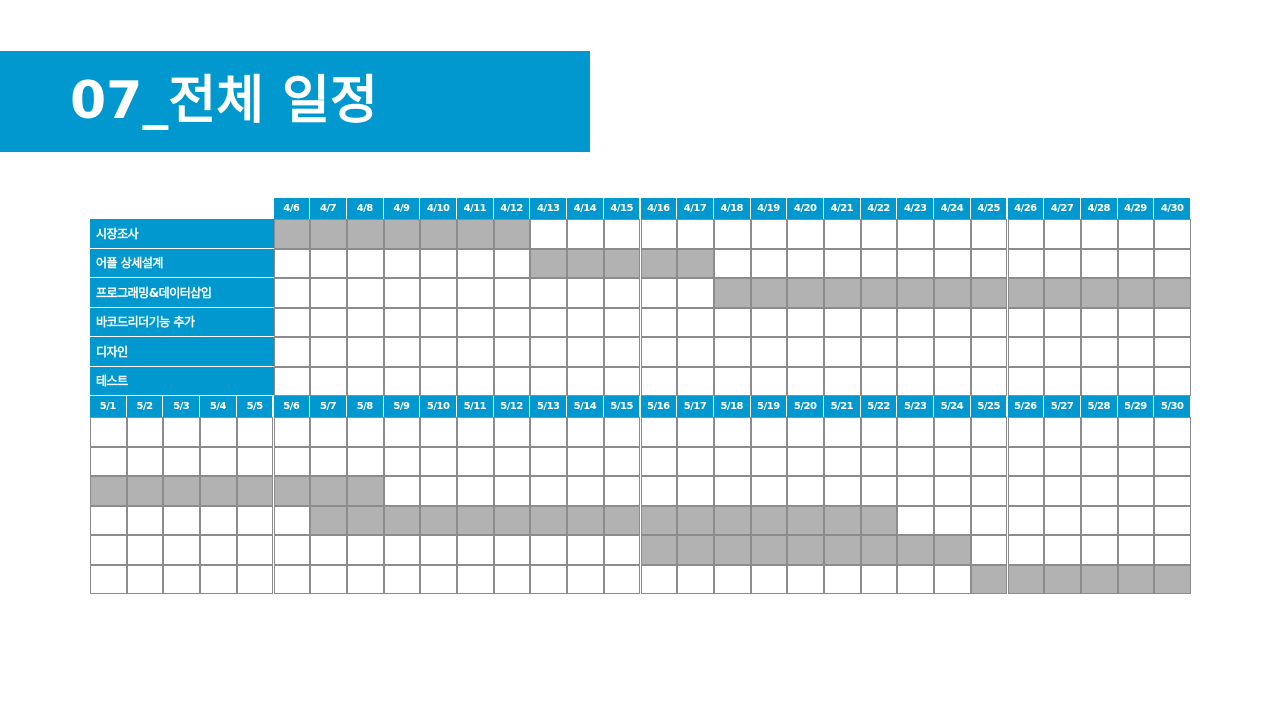 This screenshot has width=1280, height=720. What do you see at coordinates (732, 406) in the screenshot?
I see `date-header-may: 5/18` at bounding box center [732, 406].